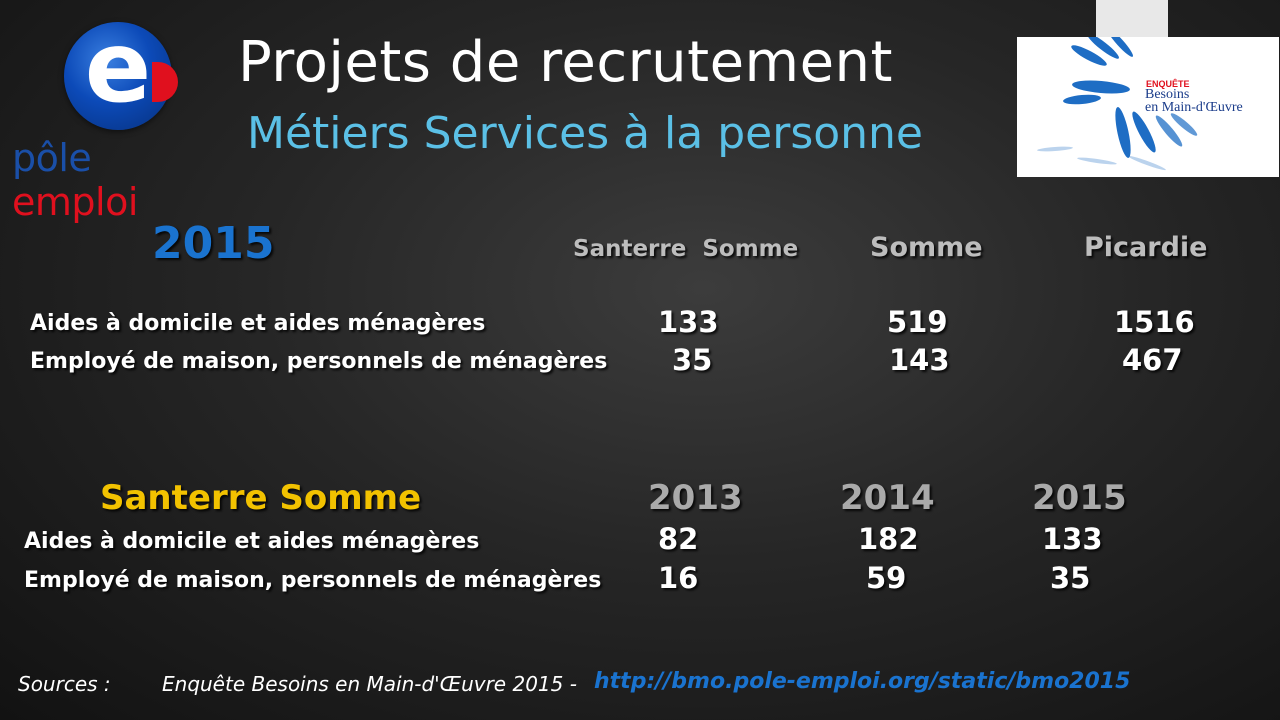 This screenshot has width=1280, height=720. I want to click on pole-emploi-word-emploi: emploi, so click(75, 202).